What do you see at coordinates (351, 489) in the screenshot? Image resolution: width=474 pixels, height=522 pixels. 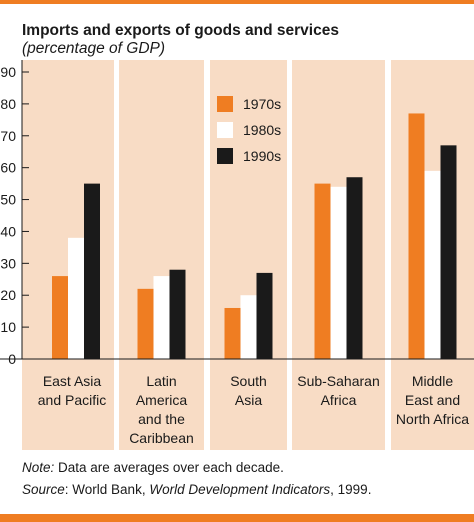 I see `source-year: , 1999.` at bounding box center [351, 489].